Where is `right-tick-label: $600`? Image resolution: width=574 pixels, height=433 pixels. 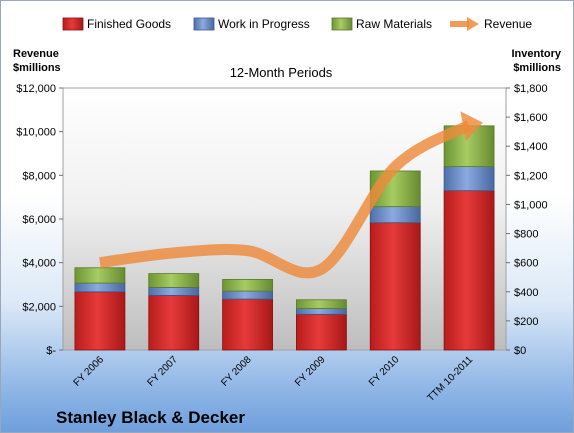 right-tick-label: $600 is located at coordinates (526, 264).